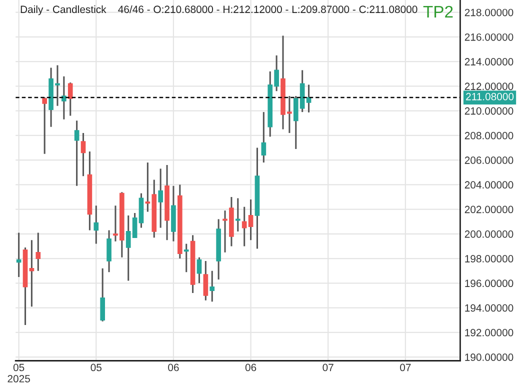  I want to click on annotation: TP2, so click(438, 12).